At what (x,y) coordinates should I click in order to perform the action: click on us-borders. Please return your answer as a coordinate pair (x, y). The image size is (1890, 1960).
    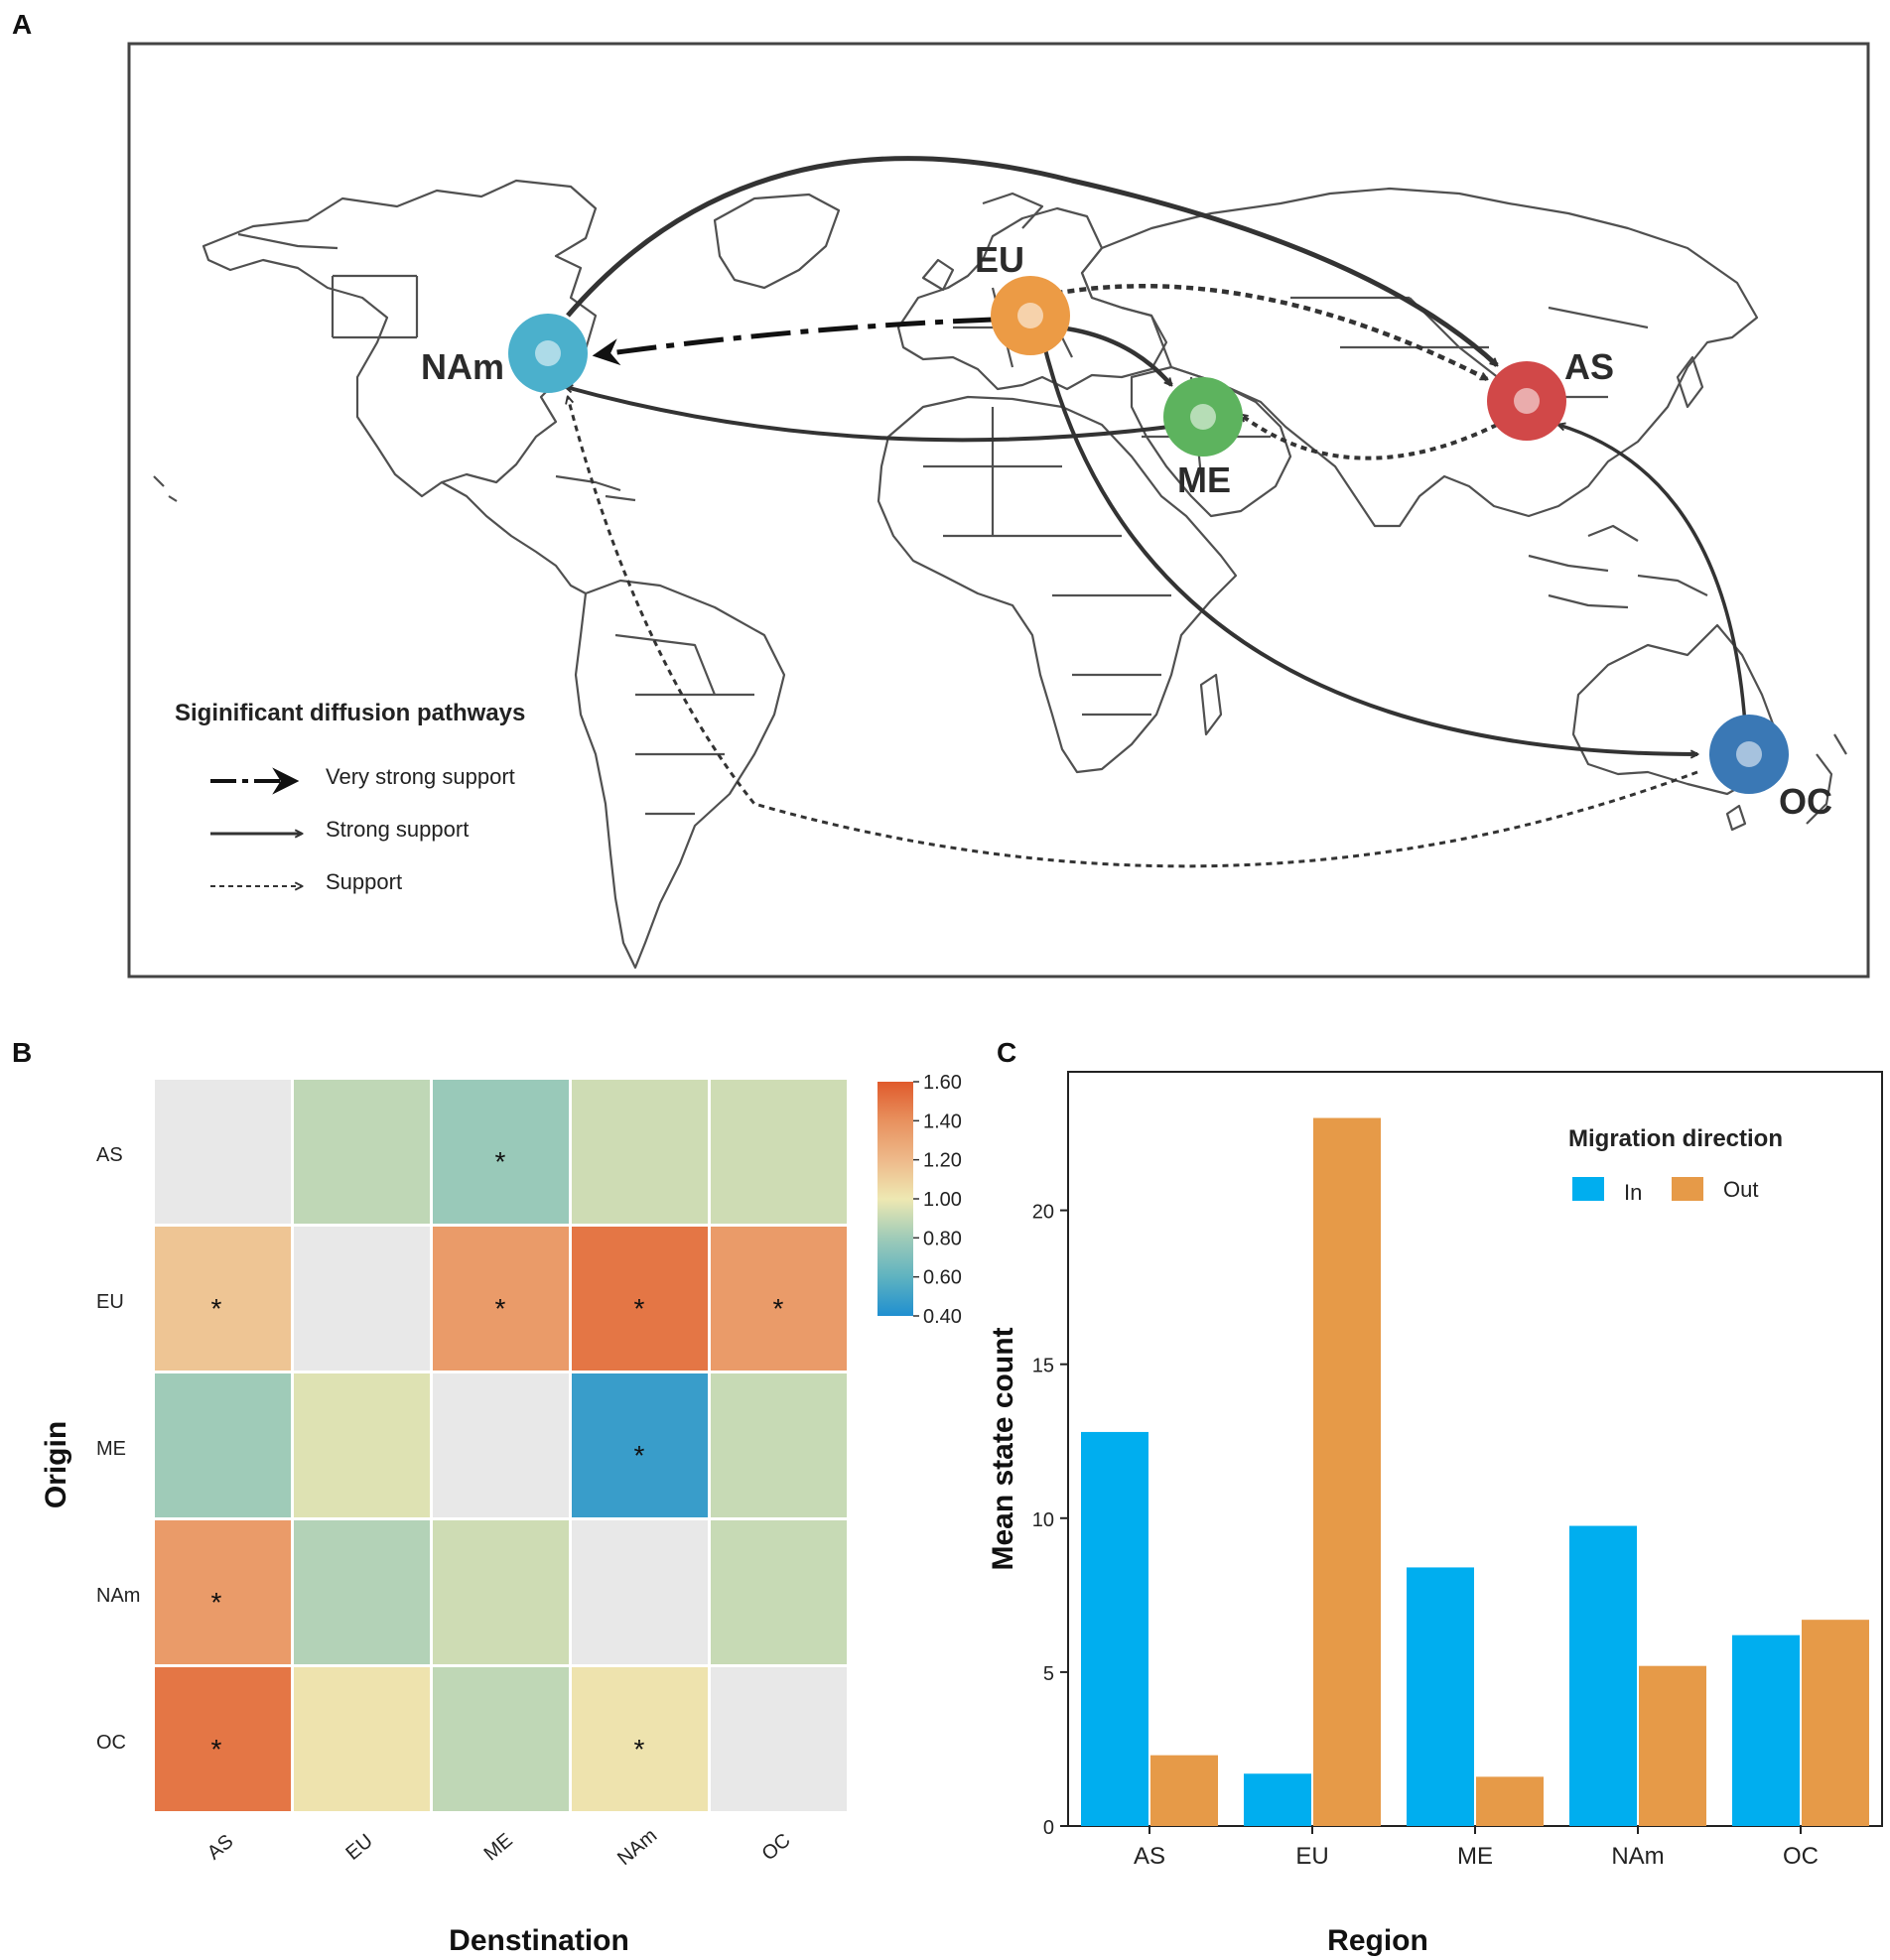
    Looking at the image, I should click on (375, 306).